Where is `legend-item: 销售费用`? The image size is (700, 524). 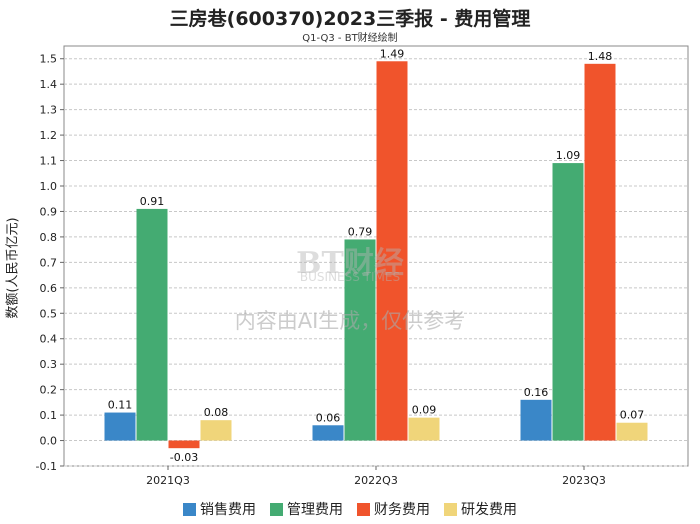 legend-item: 销售费用 is located at coordinates (219, 509).